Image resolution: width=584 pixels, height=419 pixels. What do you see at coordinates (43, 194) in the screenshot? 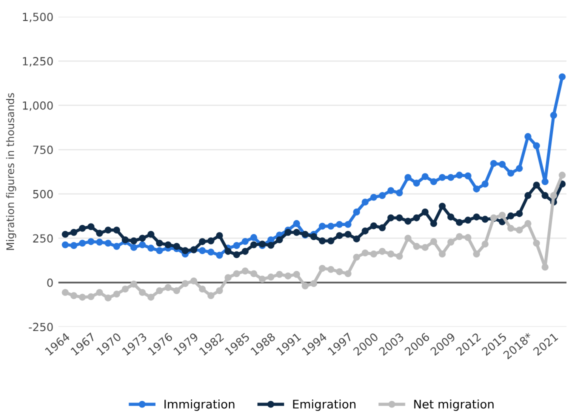
I see `y-tick-label: 500` at bounding box center [43, 194].